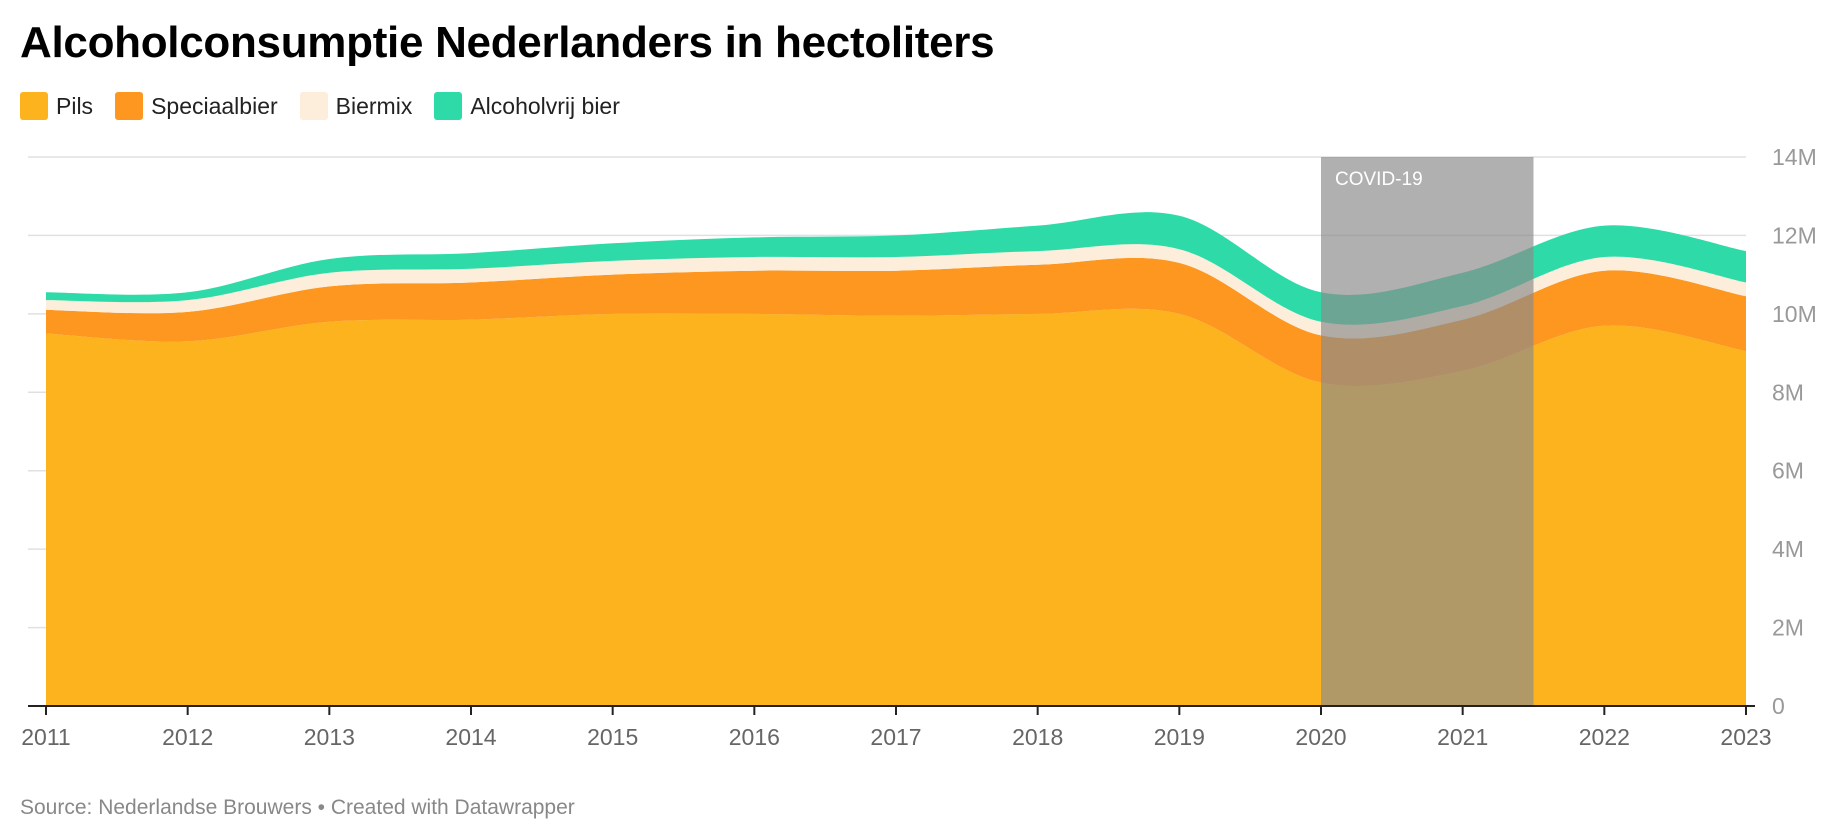 The image size is (1840, 840). I want to click on x-tick-label: 2013, so click(329, 737).